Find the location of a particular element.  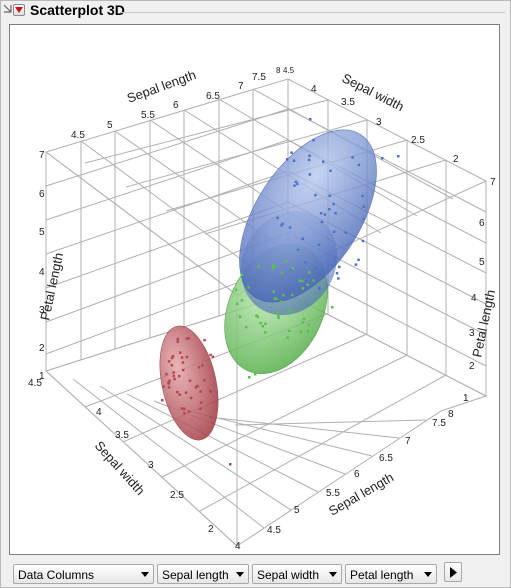

next-arrow-button is located at coordinates (453, 572).